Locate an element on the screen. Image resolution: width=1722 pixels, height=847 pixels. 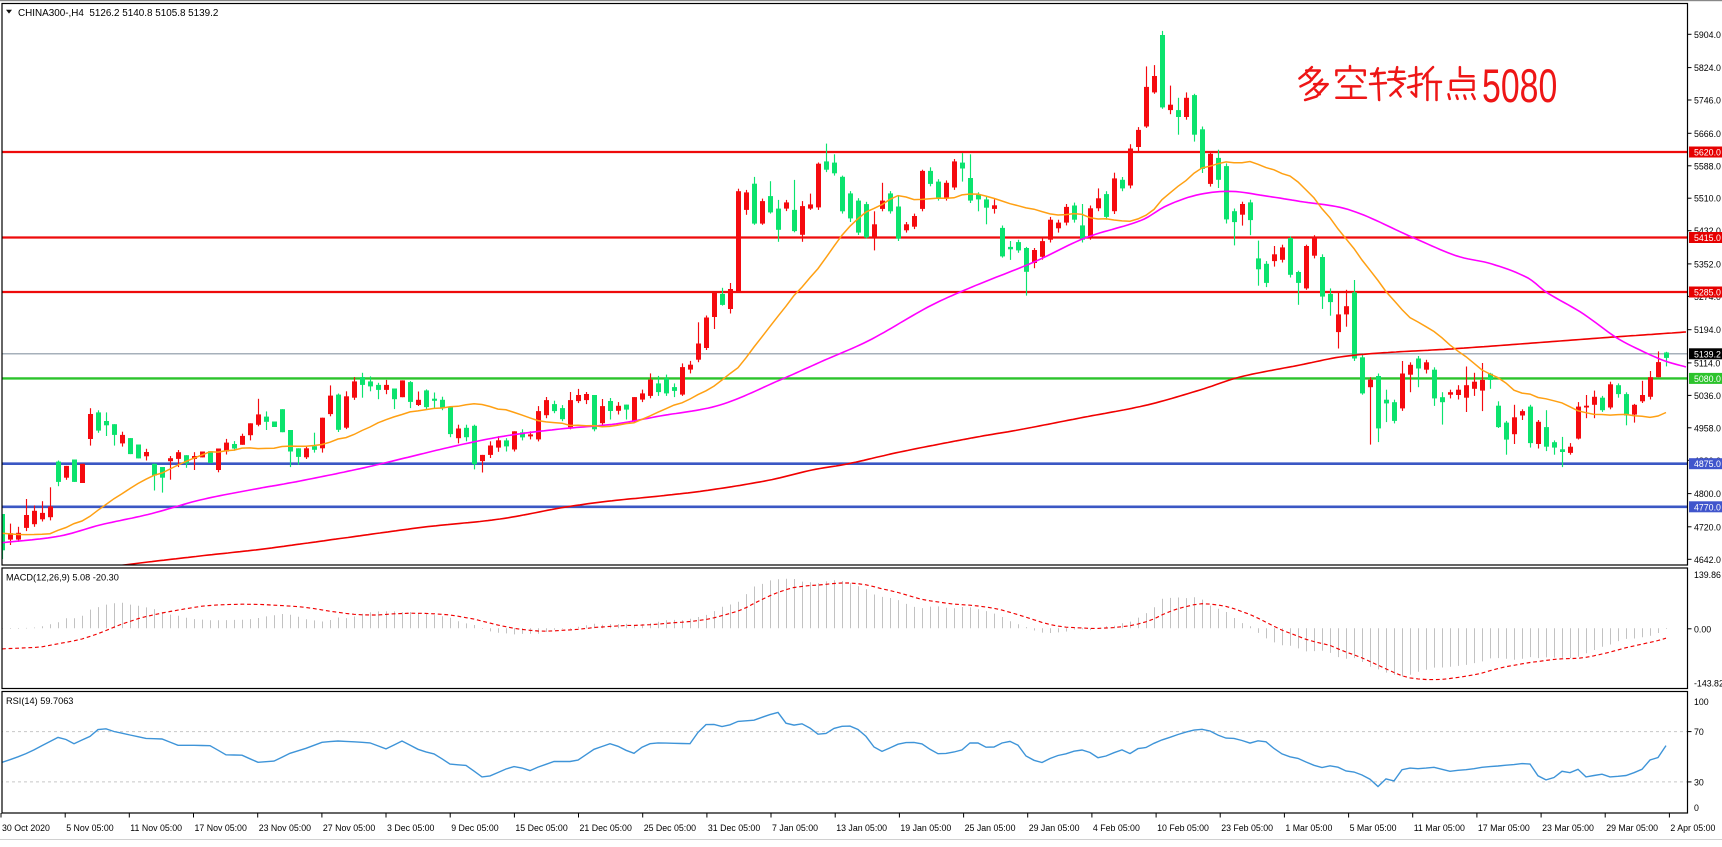
svg-text: 5824.0 is located at coordinates (1707, 68).